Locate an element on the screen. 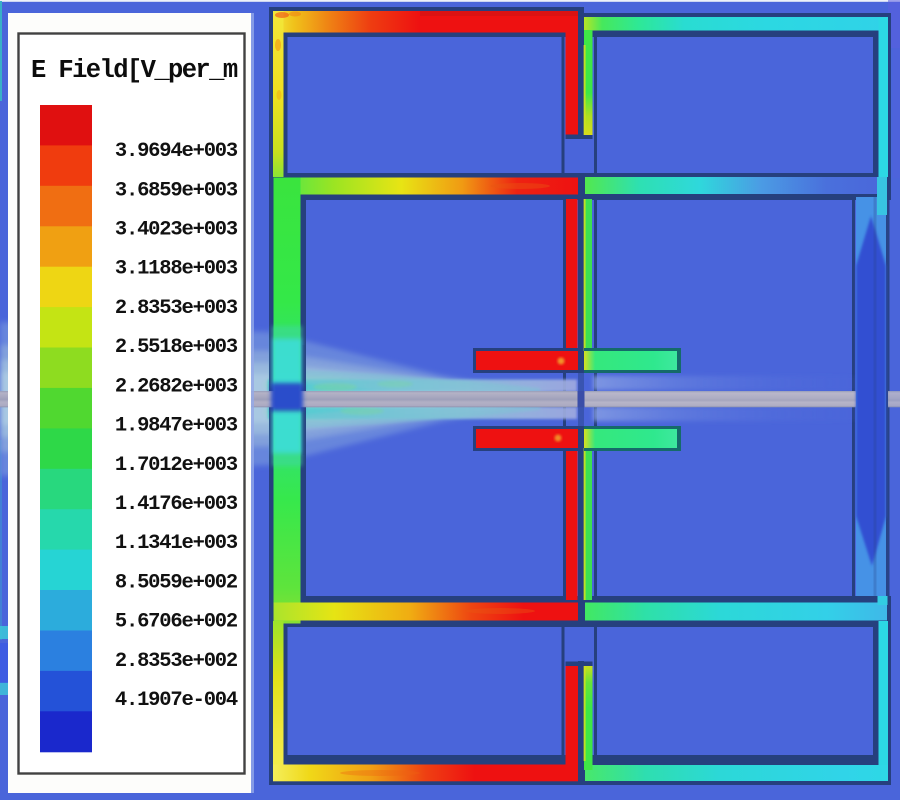 This screenshot has width=900, height=800. svg-text: 2.2682e+003 is located at coordinates (176, 386).